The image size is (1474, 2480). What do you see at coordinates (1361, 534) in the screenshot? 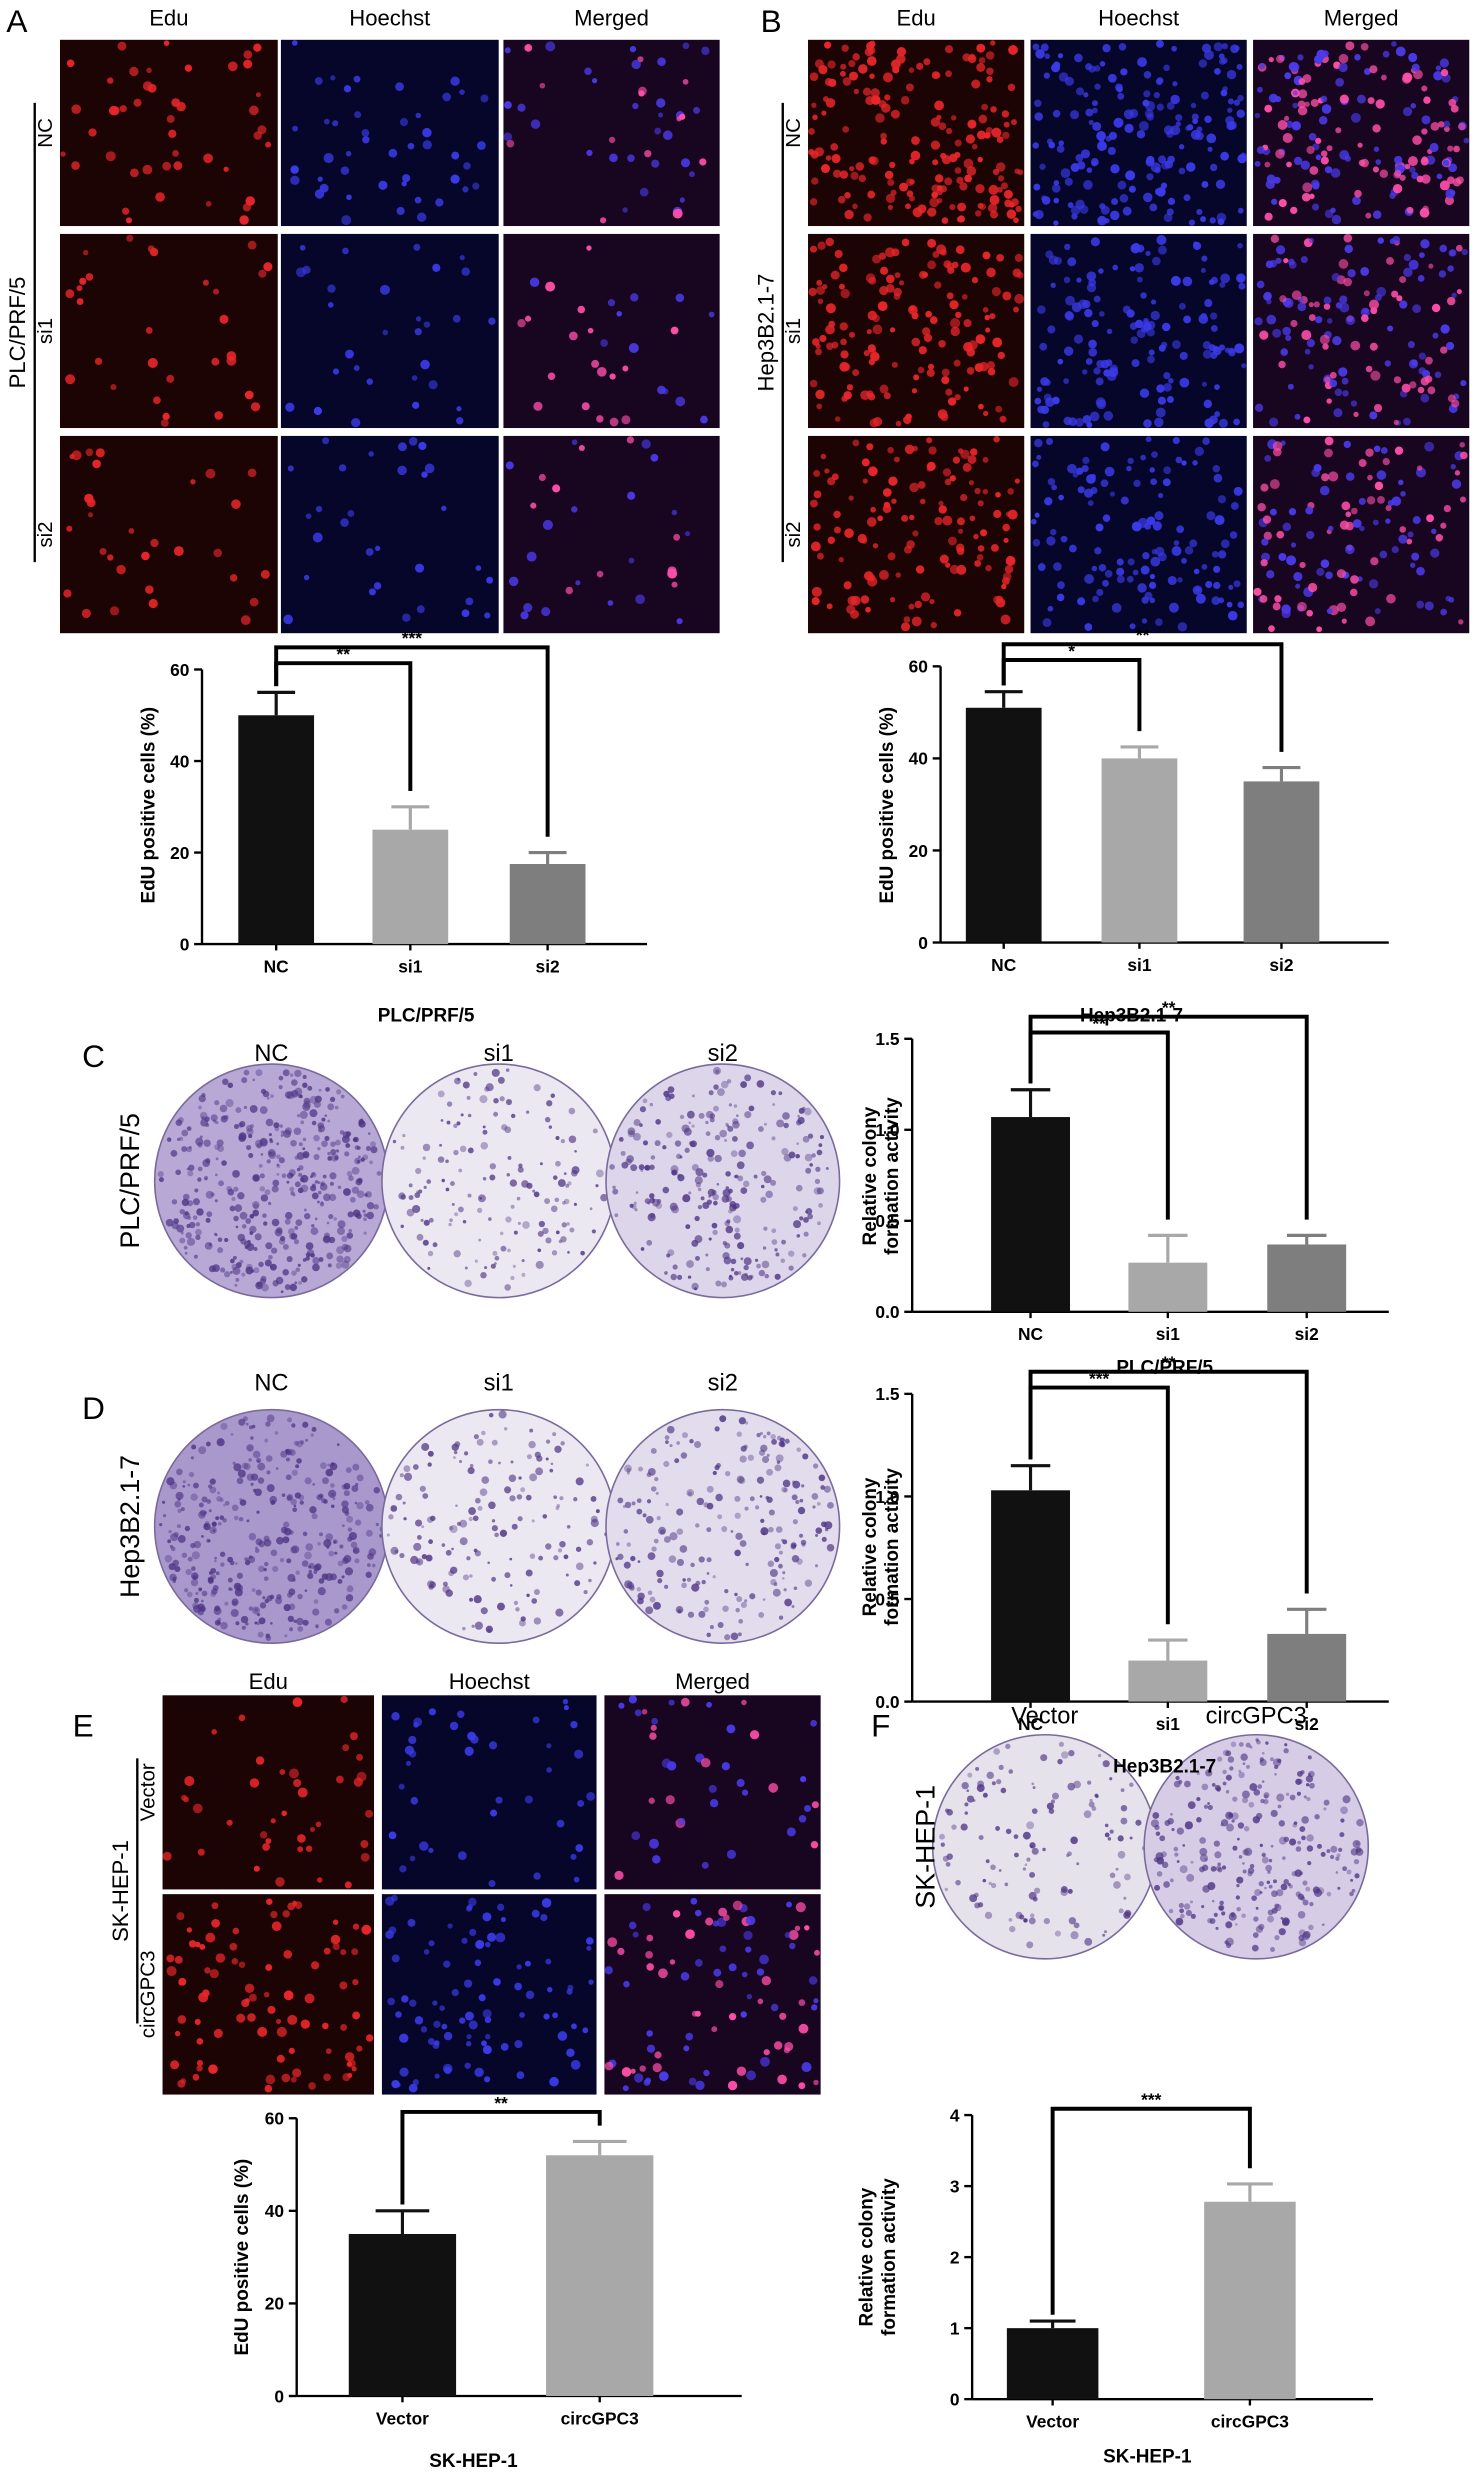
I see `micrograph-background` at bounding box center [1361, 534].